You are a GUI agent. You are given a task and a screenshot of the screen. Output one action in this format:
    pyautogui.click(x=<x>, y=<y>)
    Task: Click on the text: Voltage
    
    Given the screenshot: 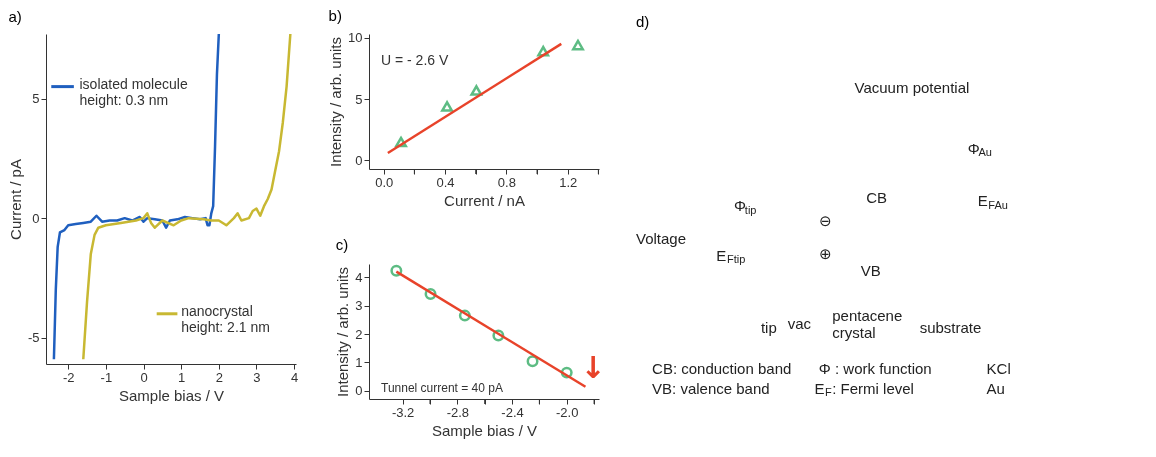 What is the action you would take?
    pyautogui.click(x=661, y=238)
    